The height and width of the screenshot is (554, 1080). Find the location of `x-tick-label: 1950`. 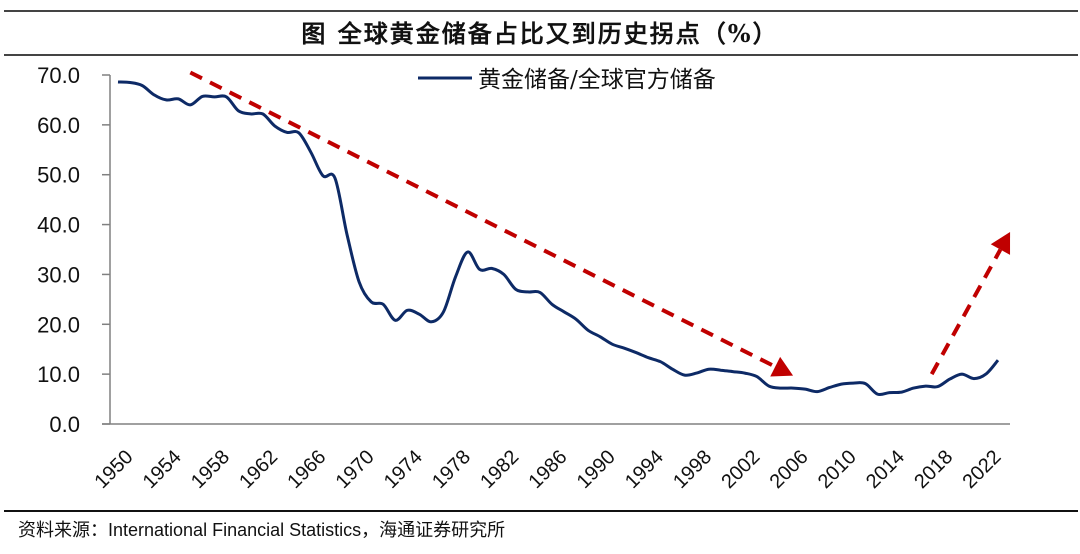

x-tick-label: 1950 is located at coordinates (114, 469).